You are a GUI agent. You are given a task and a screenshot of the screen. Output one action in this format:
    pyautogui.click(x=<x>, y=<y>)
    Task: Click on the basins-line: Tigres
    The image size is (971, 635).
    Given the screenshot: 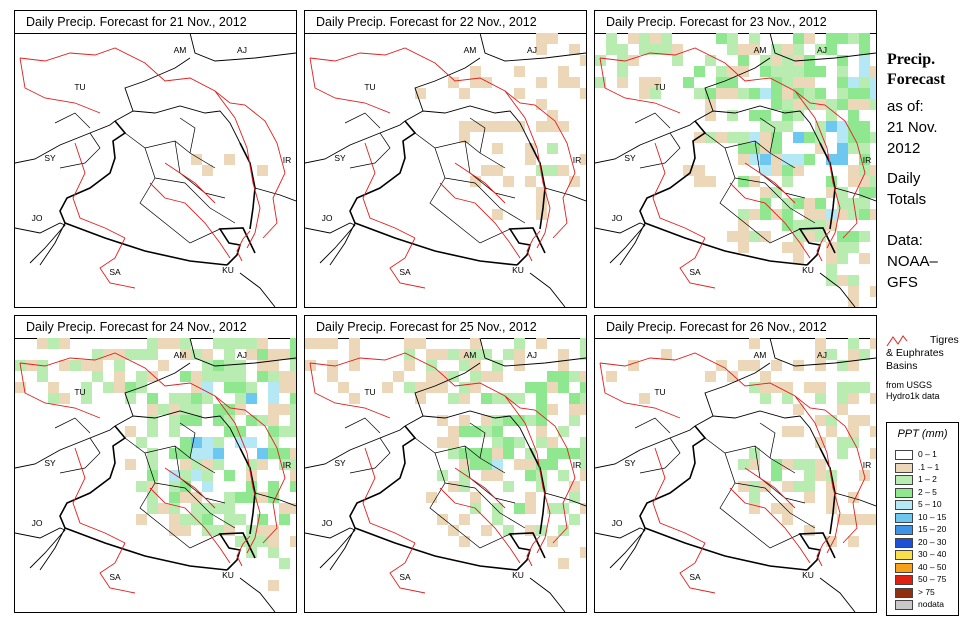 What is the action you would take?
    pyautogui.click(x=944, y=340)
    